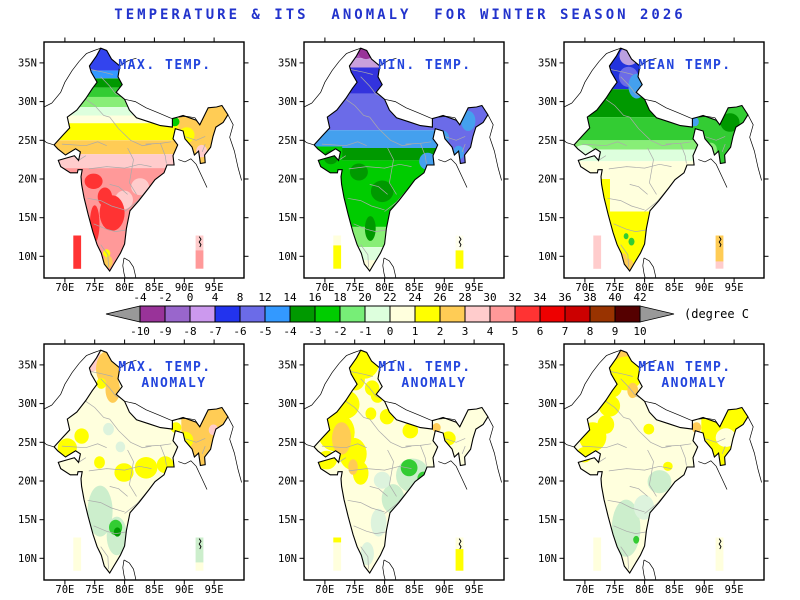 This screenshot has width=800, height=600. Describe the element at coordinates (565, 331) in the screenshot. I see `svg-text: 7` at that location.